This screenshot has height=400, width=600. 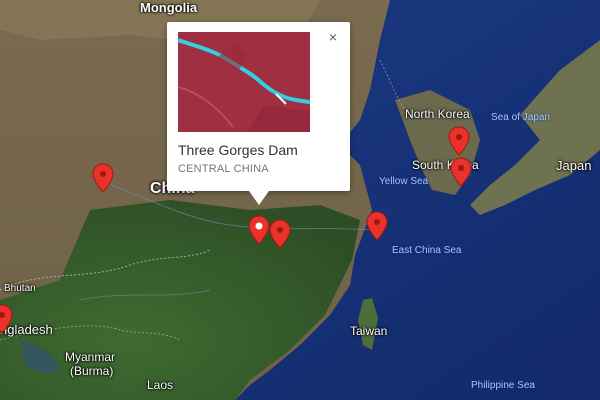 What do you see at coordinates (574, 165) in the screenshot?
I see `label-japan: Japan` at bounding box center [574, 165].